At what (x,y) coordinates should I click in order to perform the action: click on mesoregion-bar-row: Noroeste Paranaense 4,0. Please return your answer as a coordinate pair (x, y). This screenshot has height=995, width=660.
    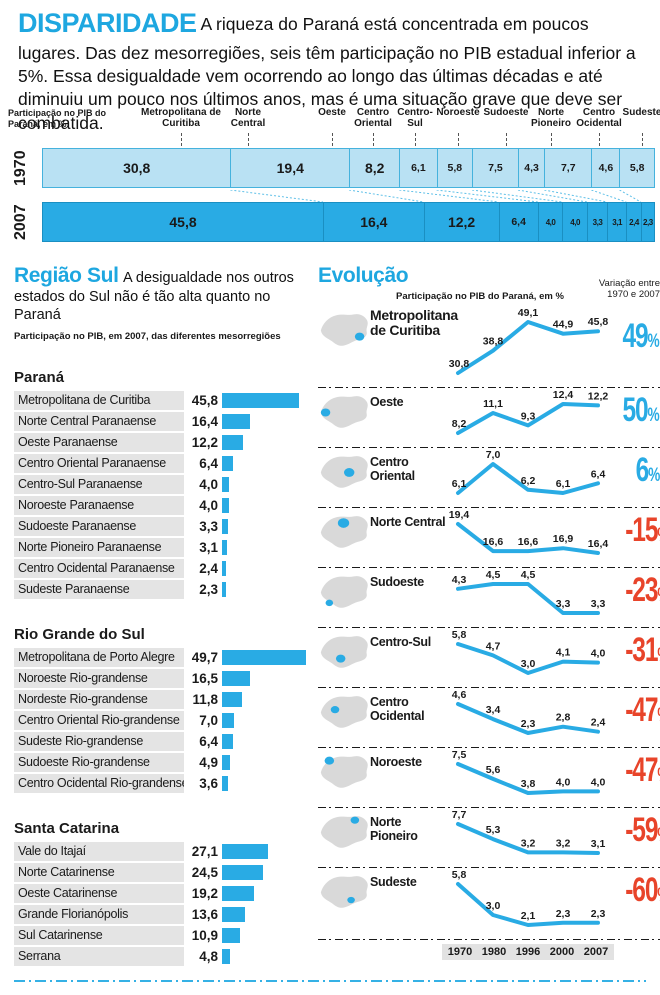
    Looking at the image, I should click on (164, 506).